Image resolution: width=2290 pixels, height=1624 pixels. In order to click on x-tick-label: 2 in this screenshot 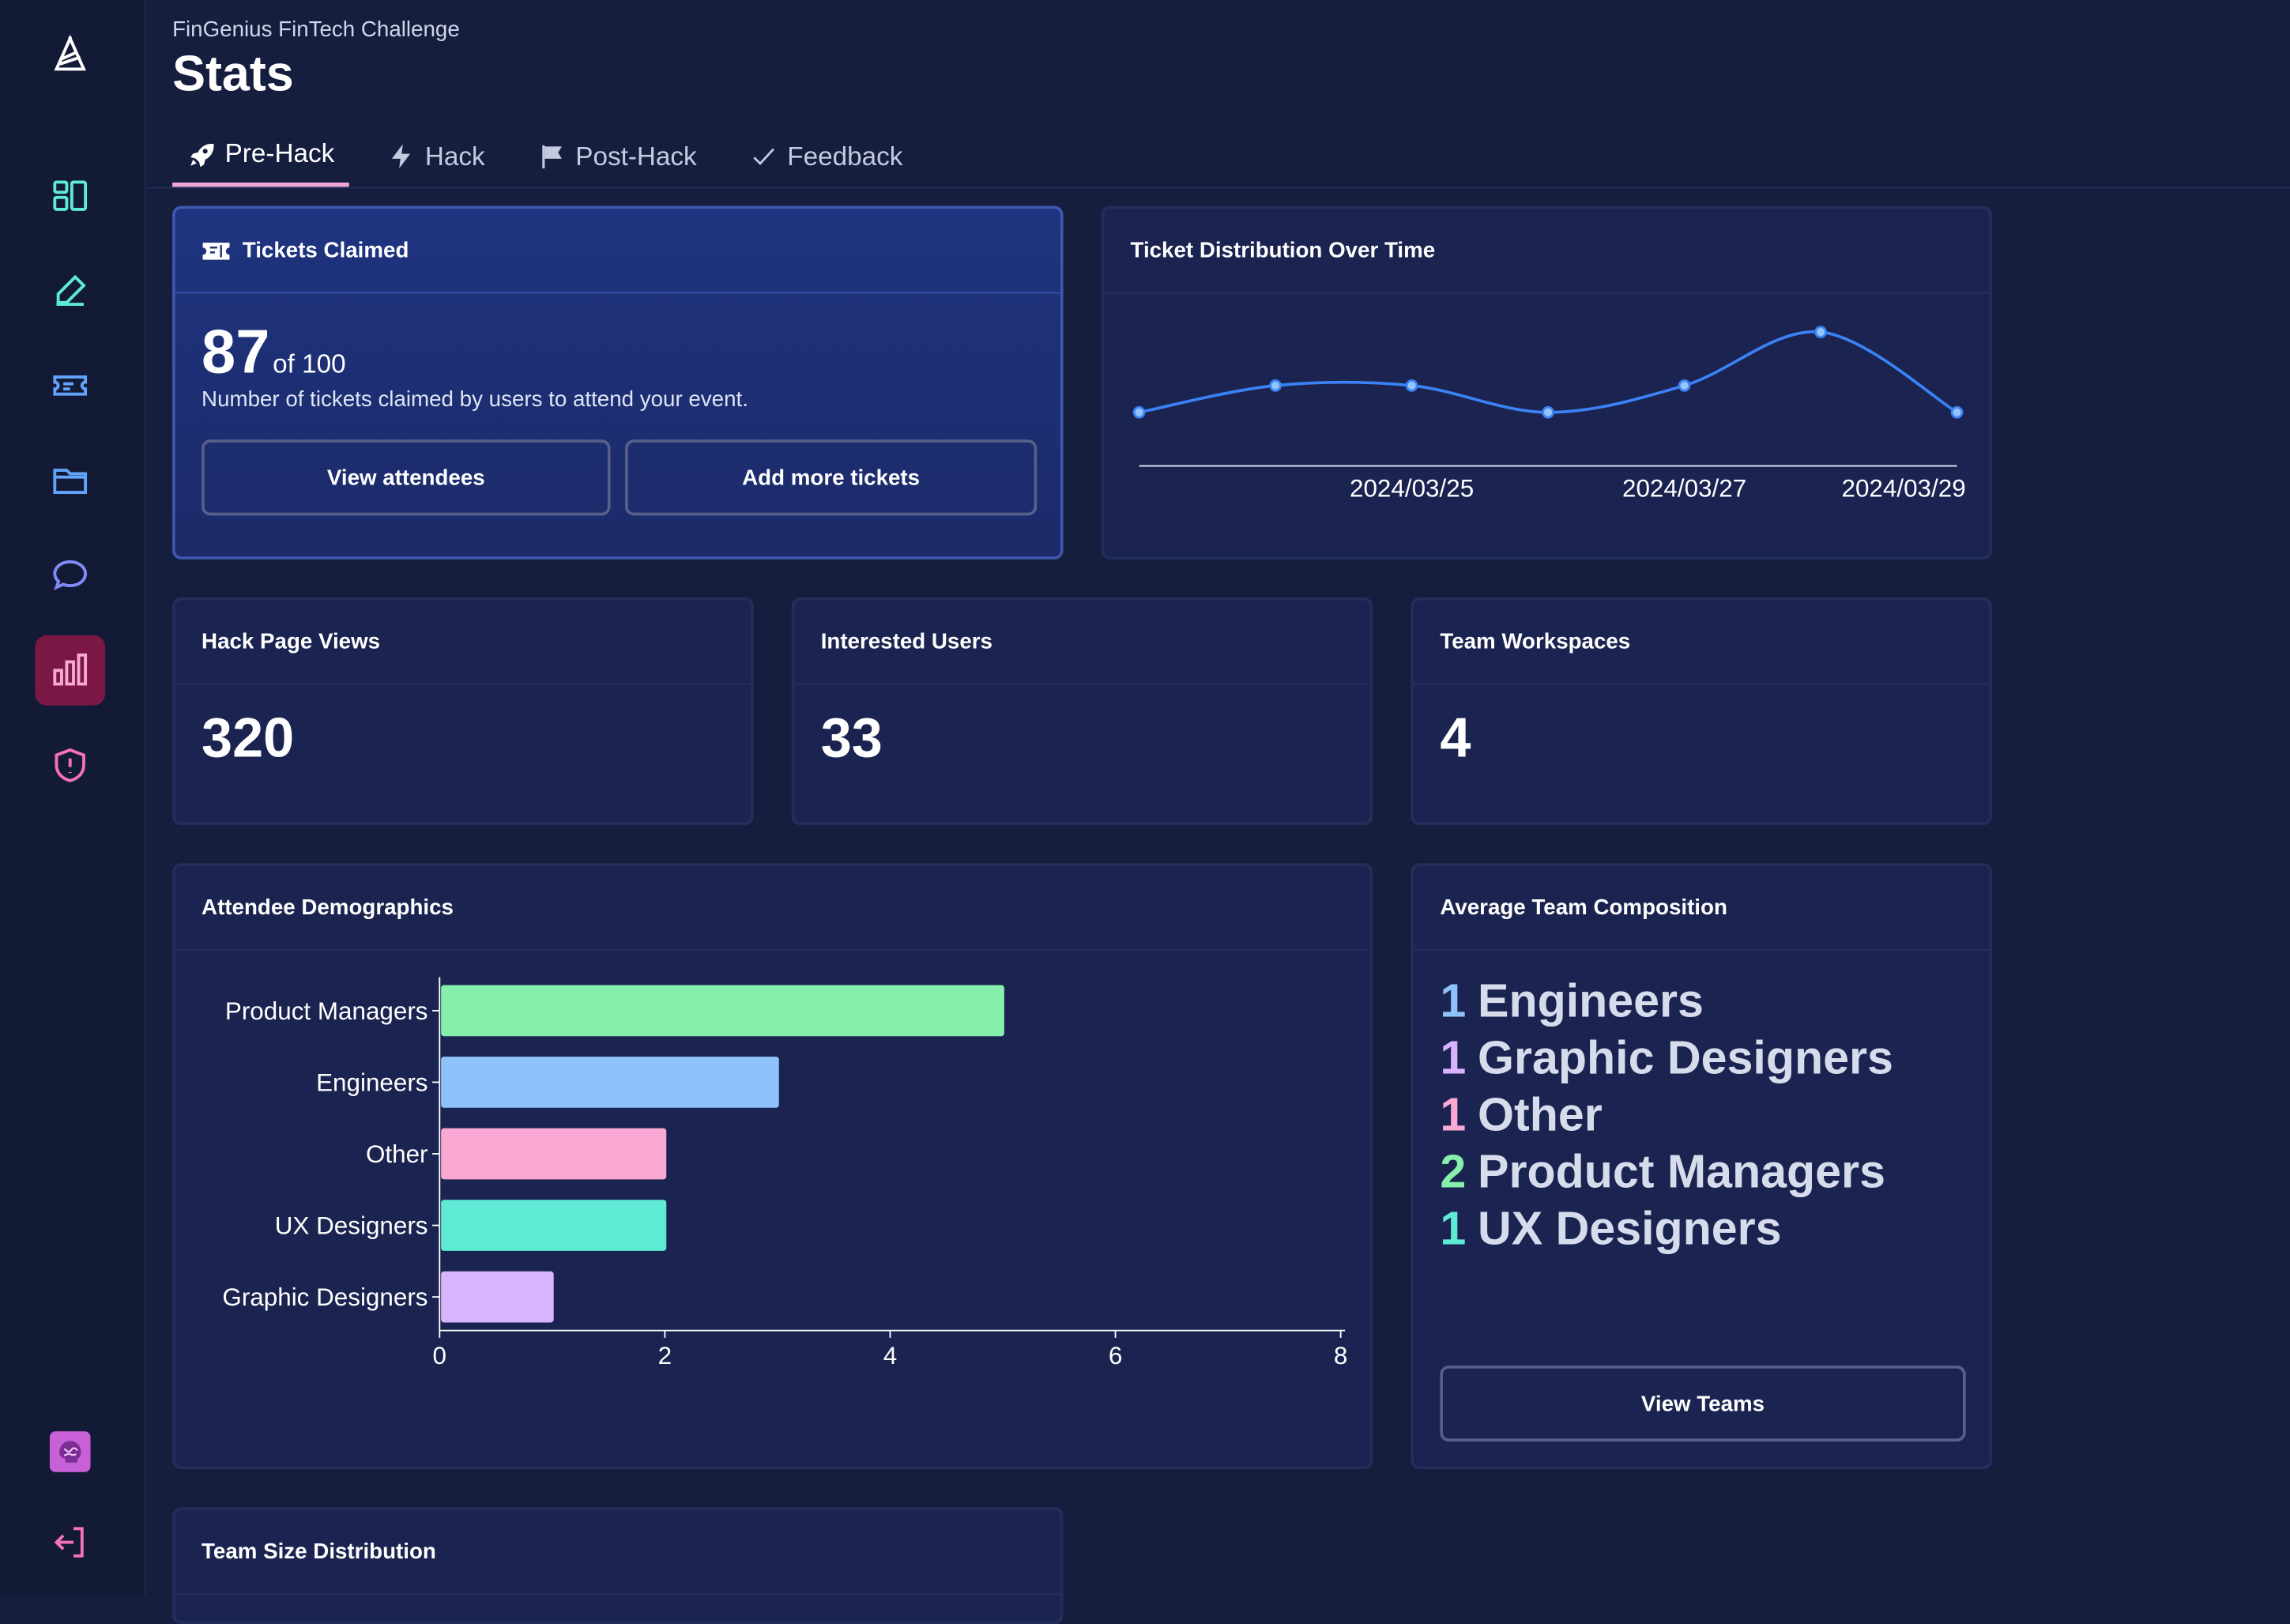, I will do `click(665, 1356)`.